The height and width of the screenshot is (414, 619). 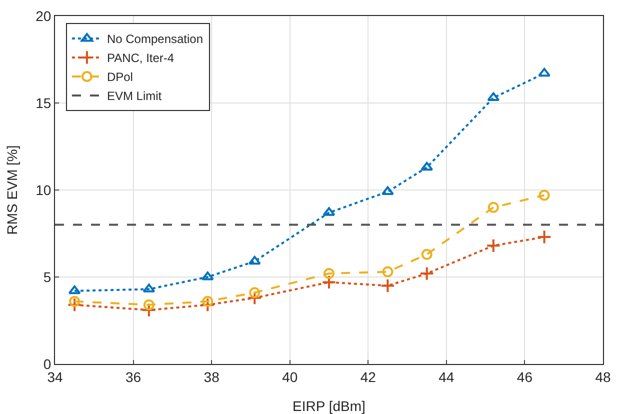 I want to click on x-tick-label: 36, so click(x=134, y=376).